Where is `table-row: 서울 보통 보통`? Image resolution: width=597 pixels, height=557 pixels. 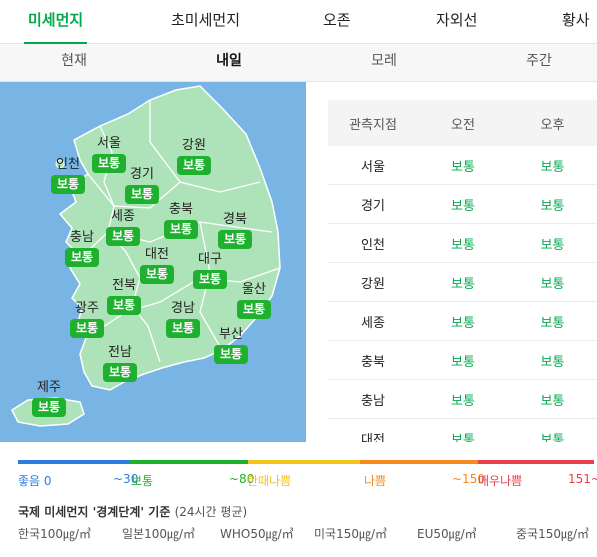 table-row: 서울 보통 보통 is located at coordinates (462, 165).